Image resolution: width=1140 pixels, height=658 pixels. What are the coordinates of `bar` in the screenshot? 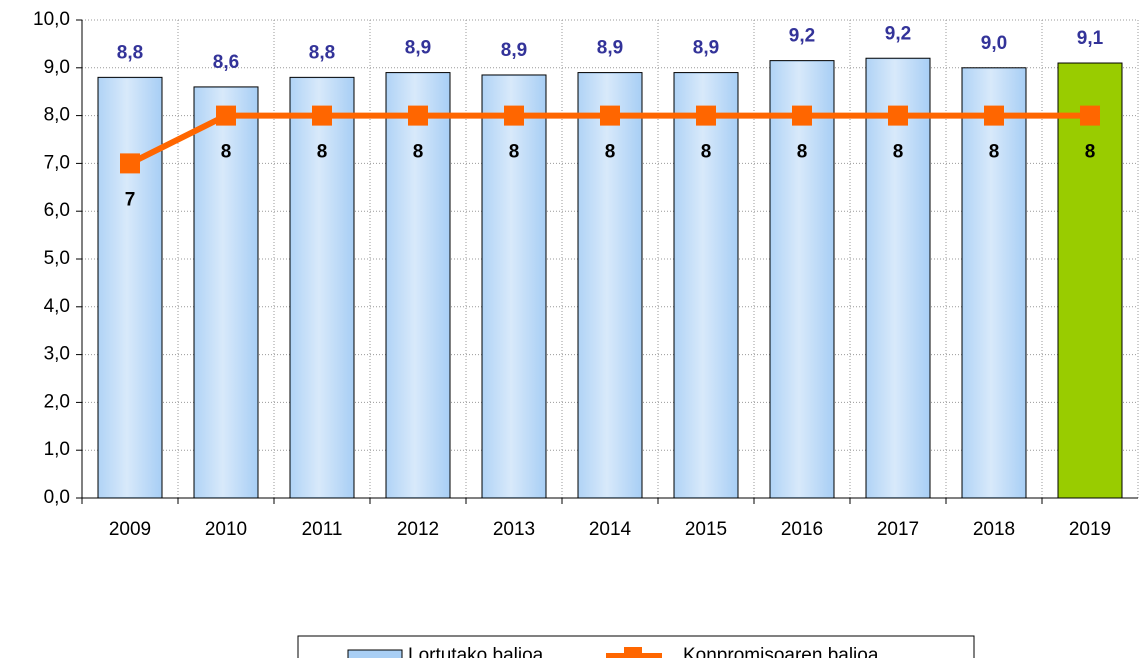 It's located at (1090, 280).